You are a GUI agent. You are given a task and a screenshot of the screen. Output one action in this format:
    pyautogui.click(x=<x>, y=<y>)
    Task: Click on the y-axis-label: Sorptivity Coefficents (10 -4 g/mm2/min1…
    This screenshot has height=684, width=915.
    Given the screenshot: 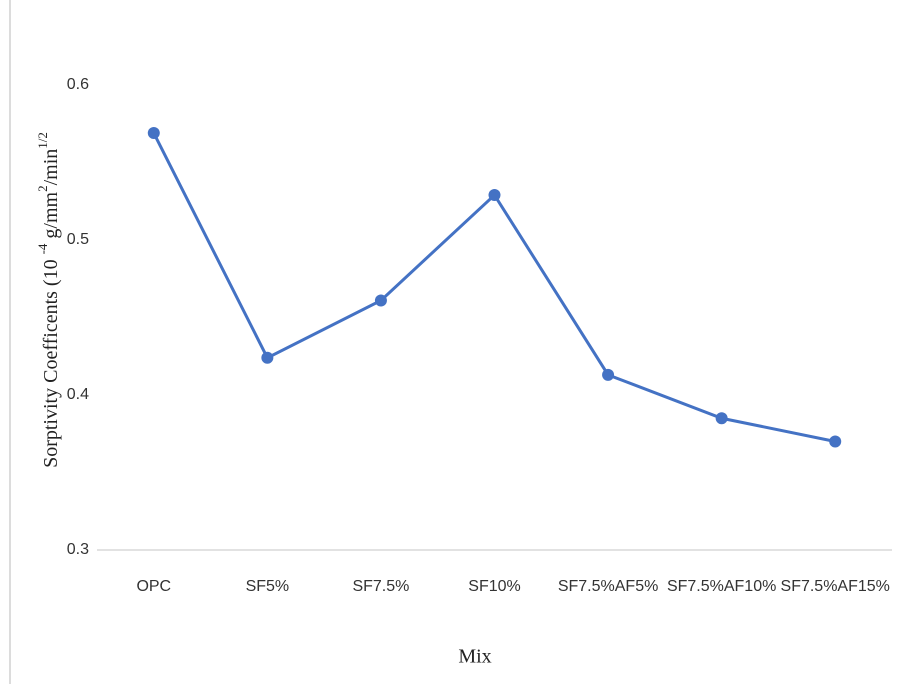 What is the action you would take?
    pyautogui.click(x=48, y=300)
    